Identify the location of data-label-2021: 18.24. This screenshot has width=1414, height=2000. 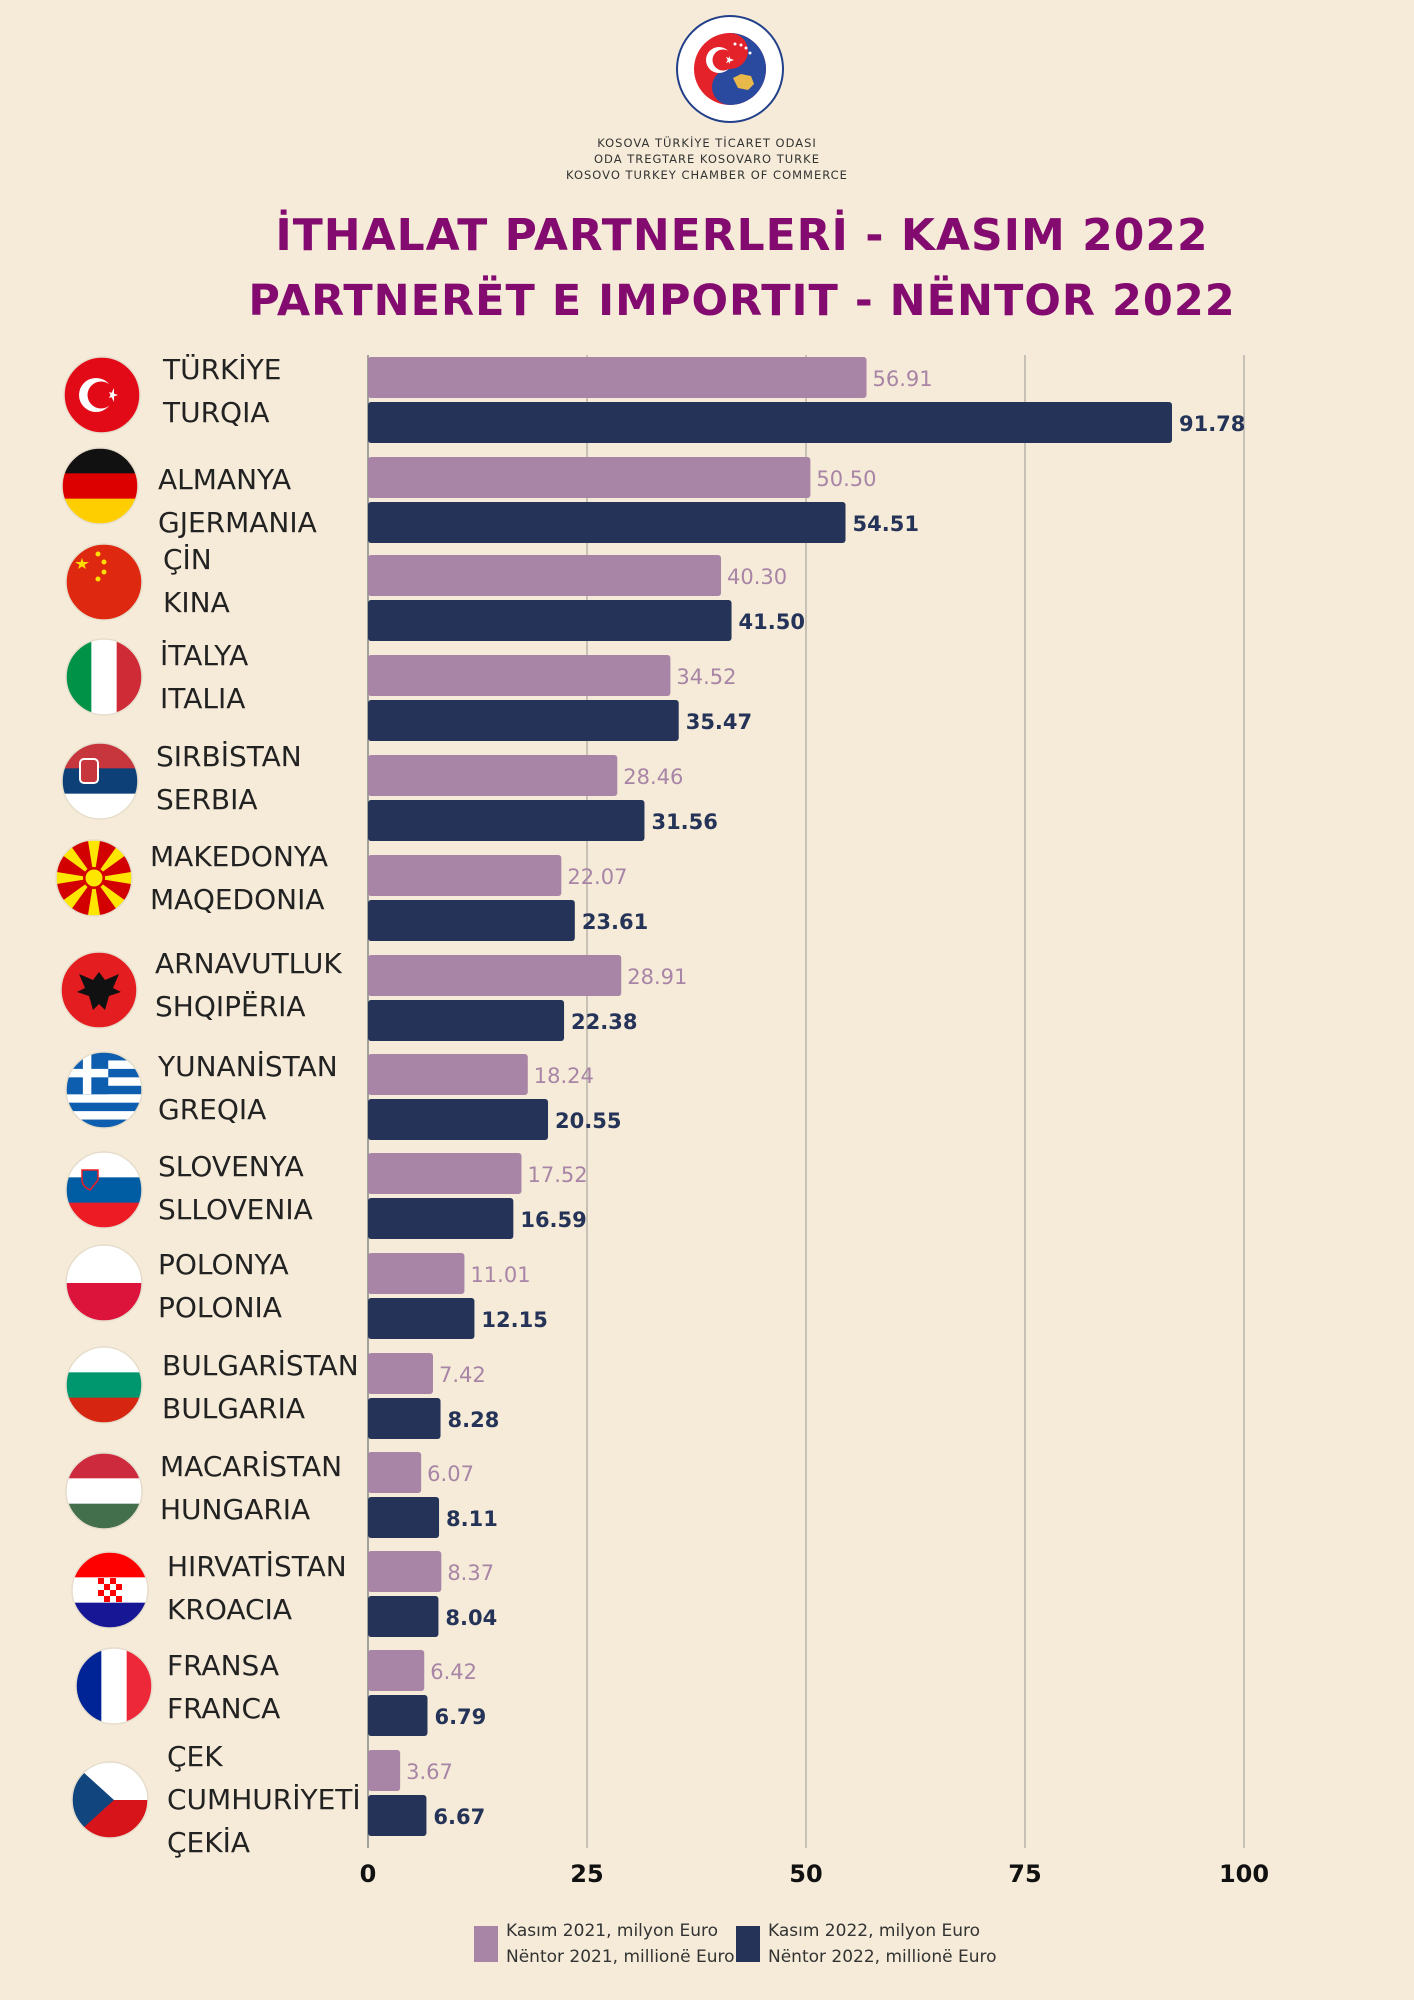
(564, 1076).